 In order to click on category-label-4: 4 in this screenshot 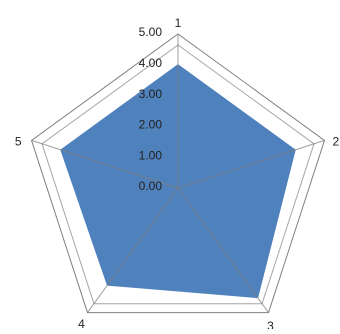, I will do `click(81, 323)`.